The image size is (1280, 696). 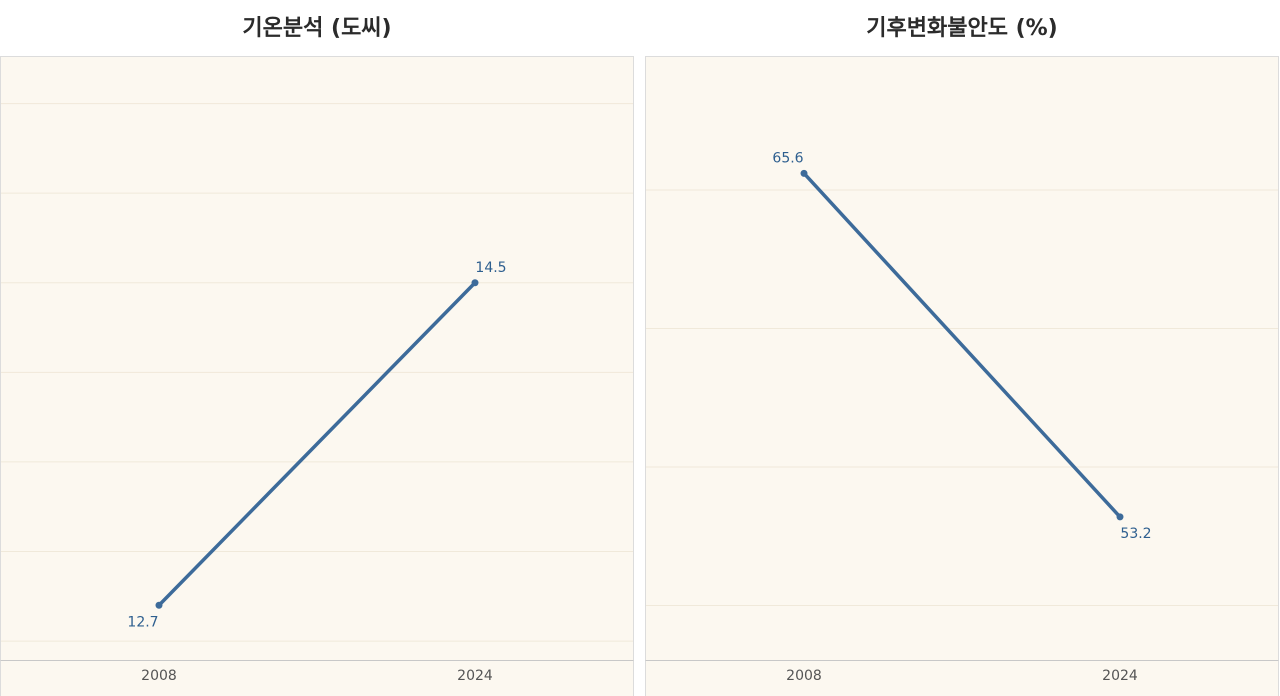 I want to click on chart-title: 기후변화불안도 (%), so click(x=962, y=28).